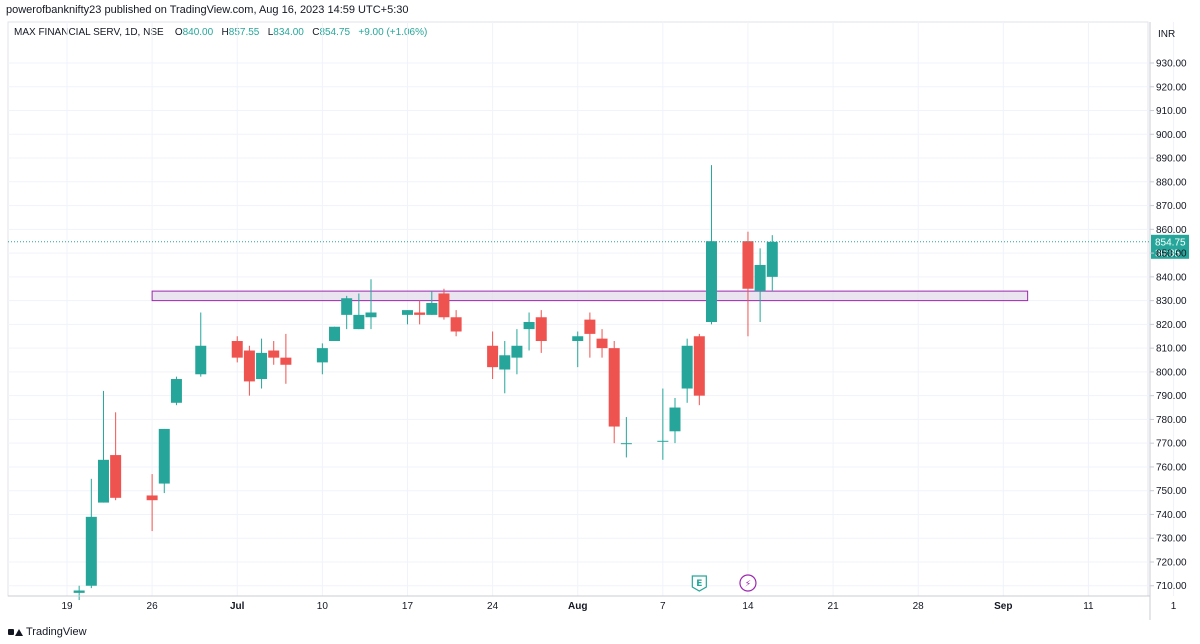  I want to click on x-tick-label: 17, so click(408, 606).